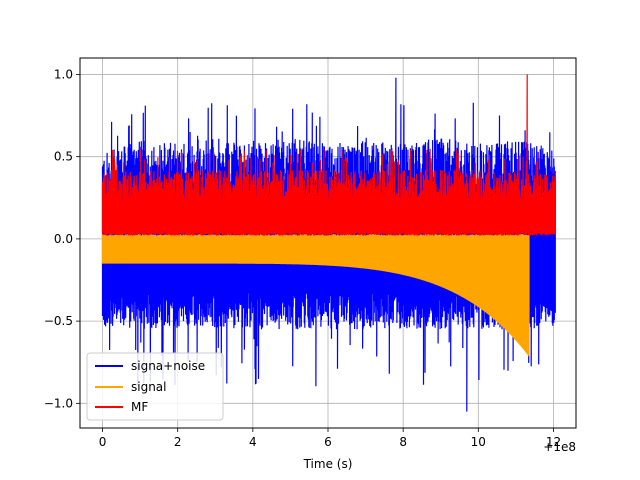 The width and height of the screenshot is (640, 480). What do you see at coordinates (478, 442) in the screenshot?
I see `x-tick-label: 10` at bounding box center [478, 442].